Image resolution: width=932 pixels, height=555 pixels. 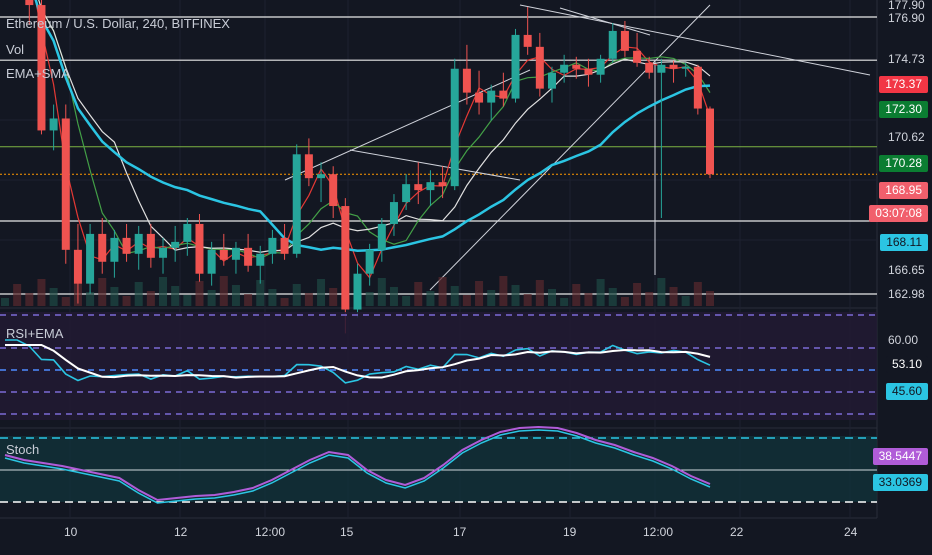 What do you see at coordinates (347, 532) in the screenshot?
I see `time-axis-tick: 15` at bounding box center [347, 532].